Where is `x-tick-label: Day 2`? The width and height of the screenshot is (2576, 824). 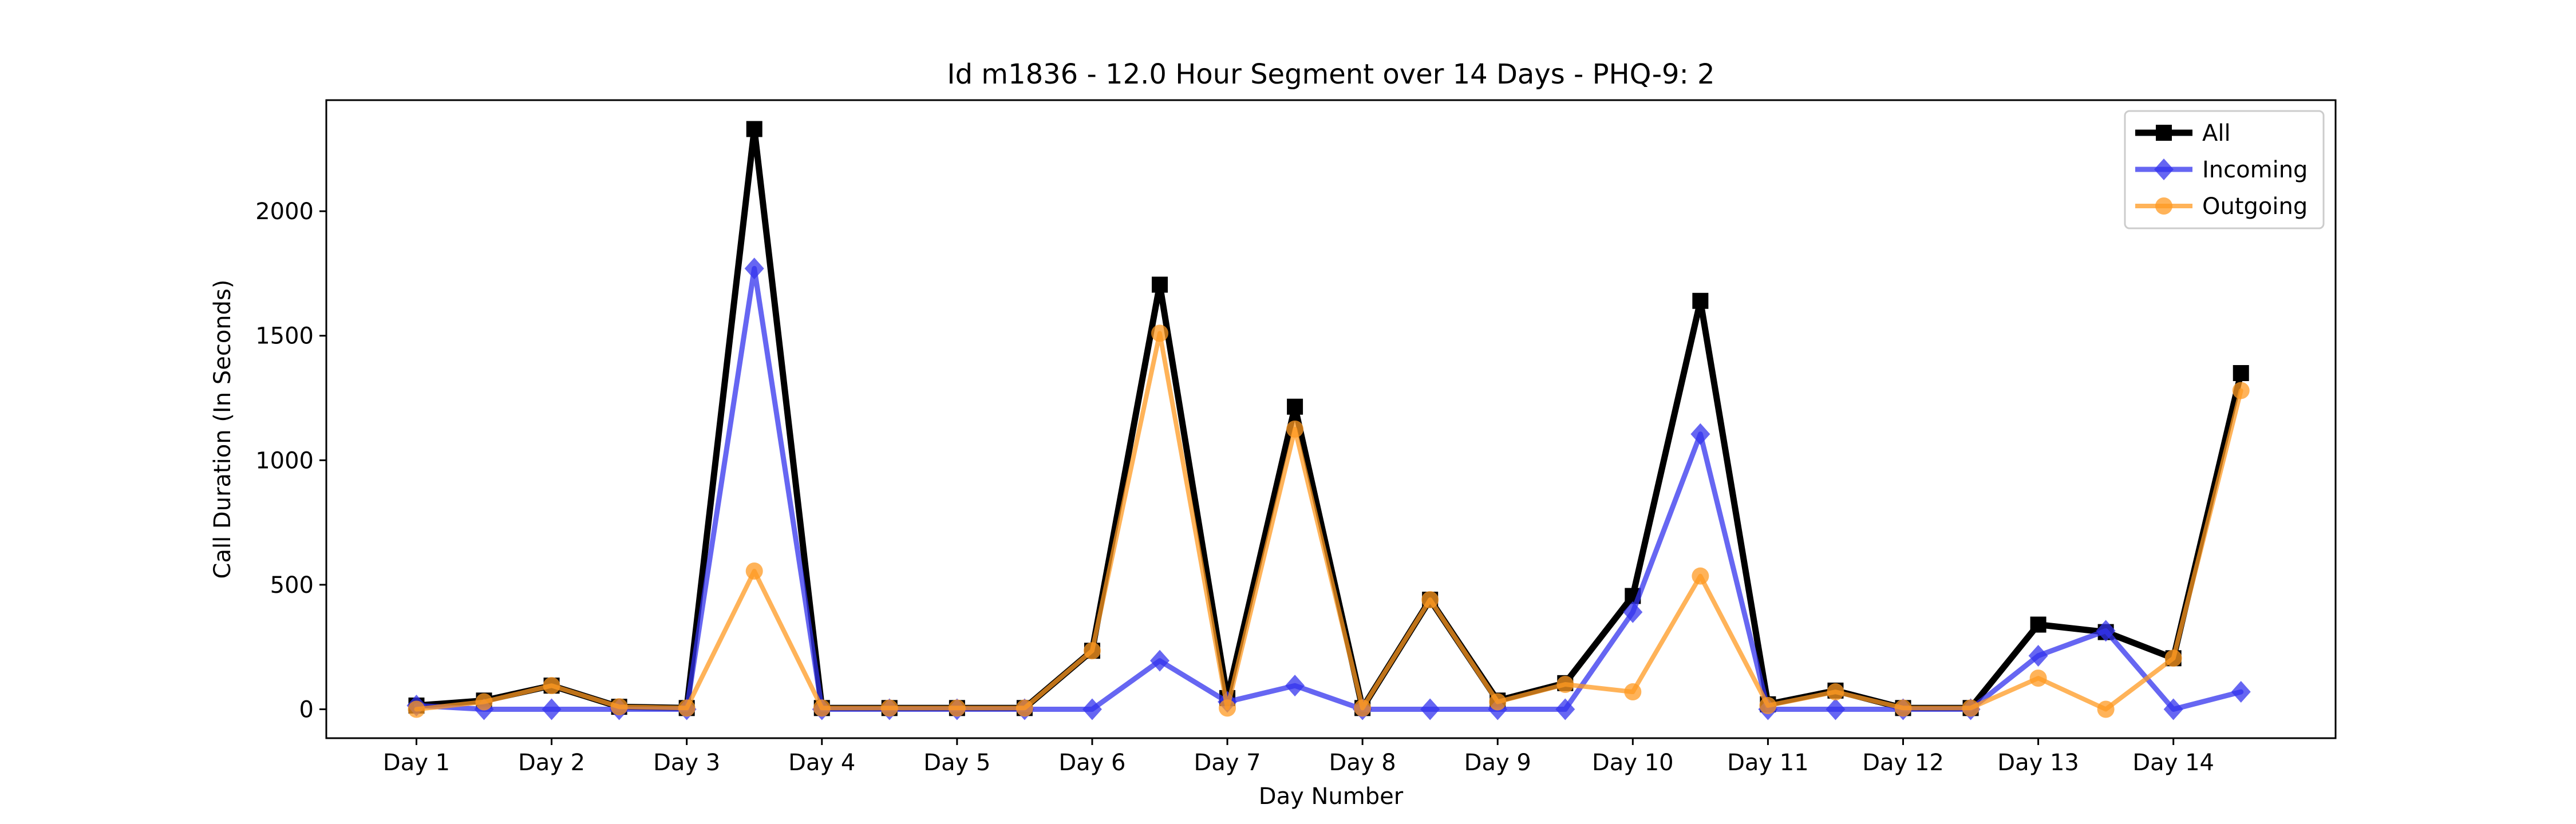 x-tick-label: Day 2 is located at coordinates (551, 763).